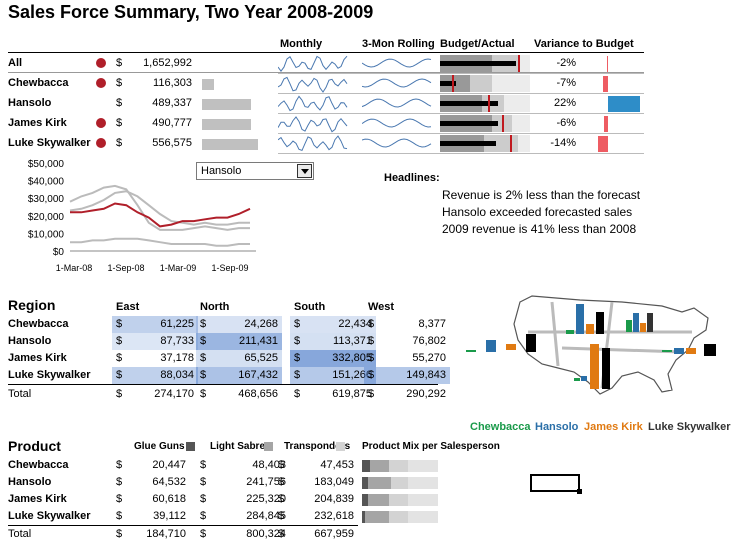 The width and height of the screenshot is (736, 540). What do you see at coordinates (590, 329) in the screenshot?
I see `map-bar-north-kirk` at bounding box center [590, 329].